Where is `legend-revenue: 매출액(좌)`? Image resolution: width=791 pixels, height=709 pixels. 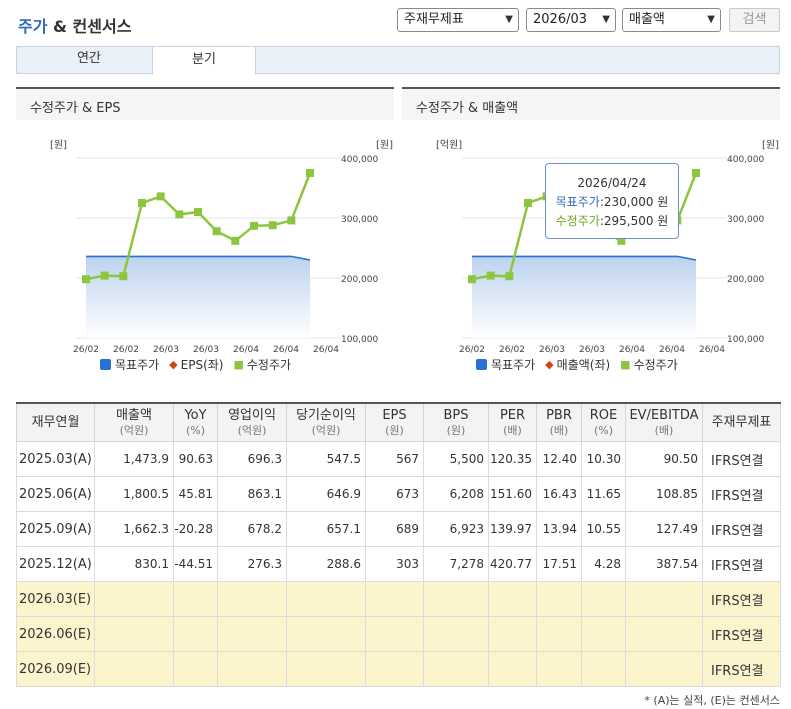 legend-revenue: 매출액(좌) is located at coordinates (583, 365).